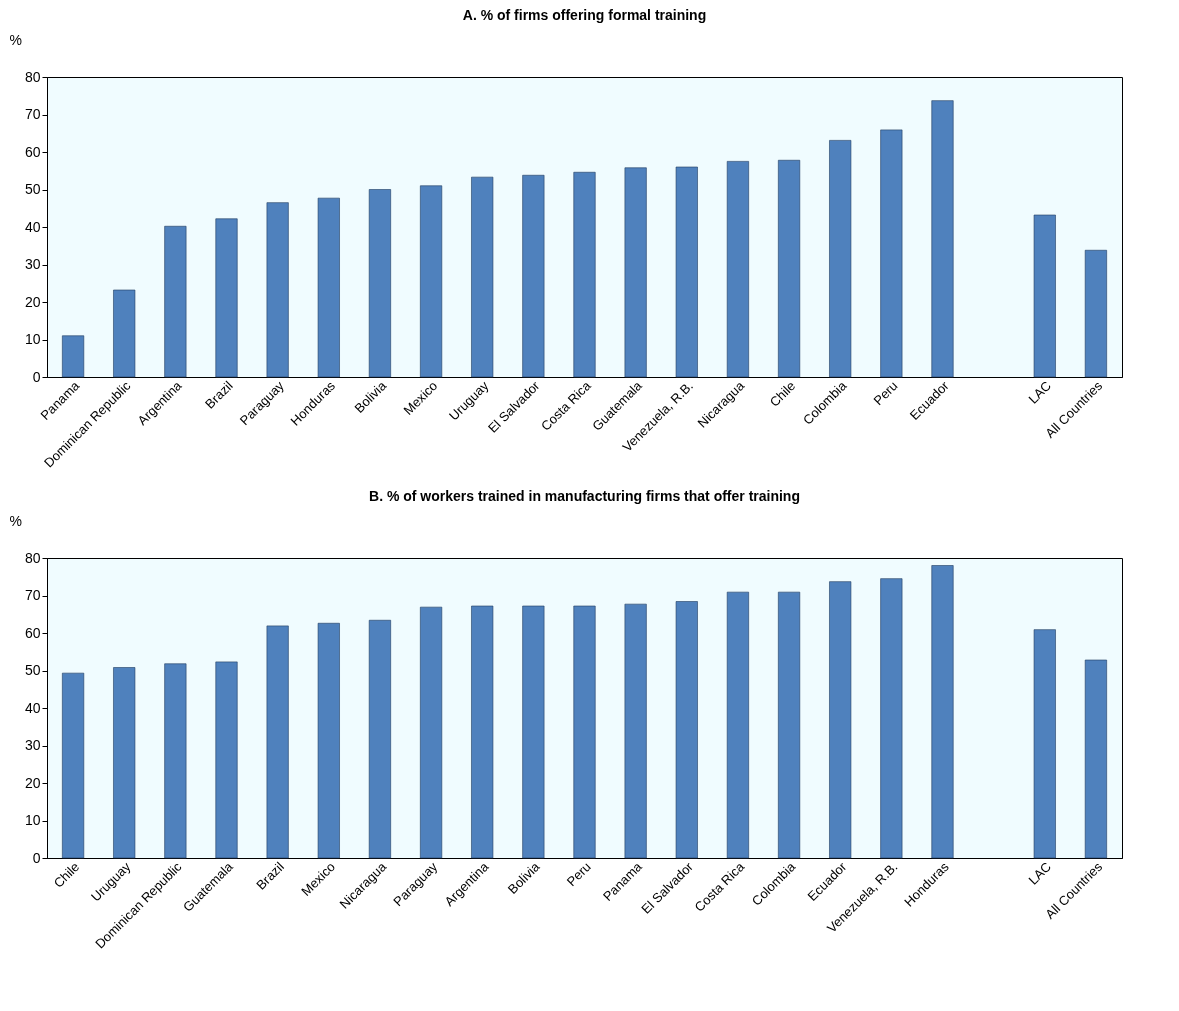 The image size is (1179, 1011). What do you see at coordinates (584, 496) in the screenshot?
I see `chart-title: B. % of workers trained in manufacturing firms that offer training` at bounding box center [584, 496].